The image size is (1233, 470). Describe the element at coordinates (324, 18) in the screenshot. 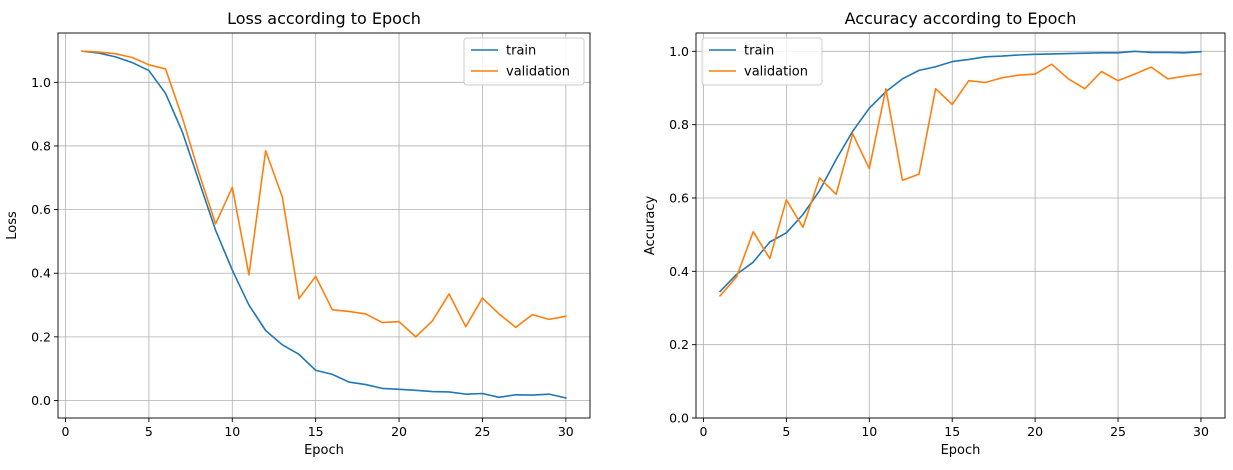

I see `chart-title: Loss according to Epoch` at that location.